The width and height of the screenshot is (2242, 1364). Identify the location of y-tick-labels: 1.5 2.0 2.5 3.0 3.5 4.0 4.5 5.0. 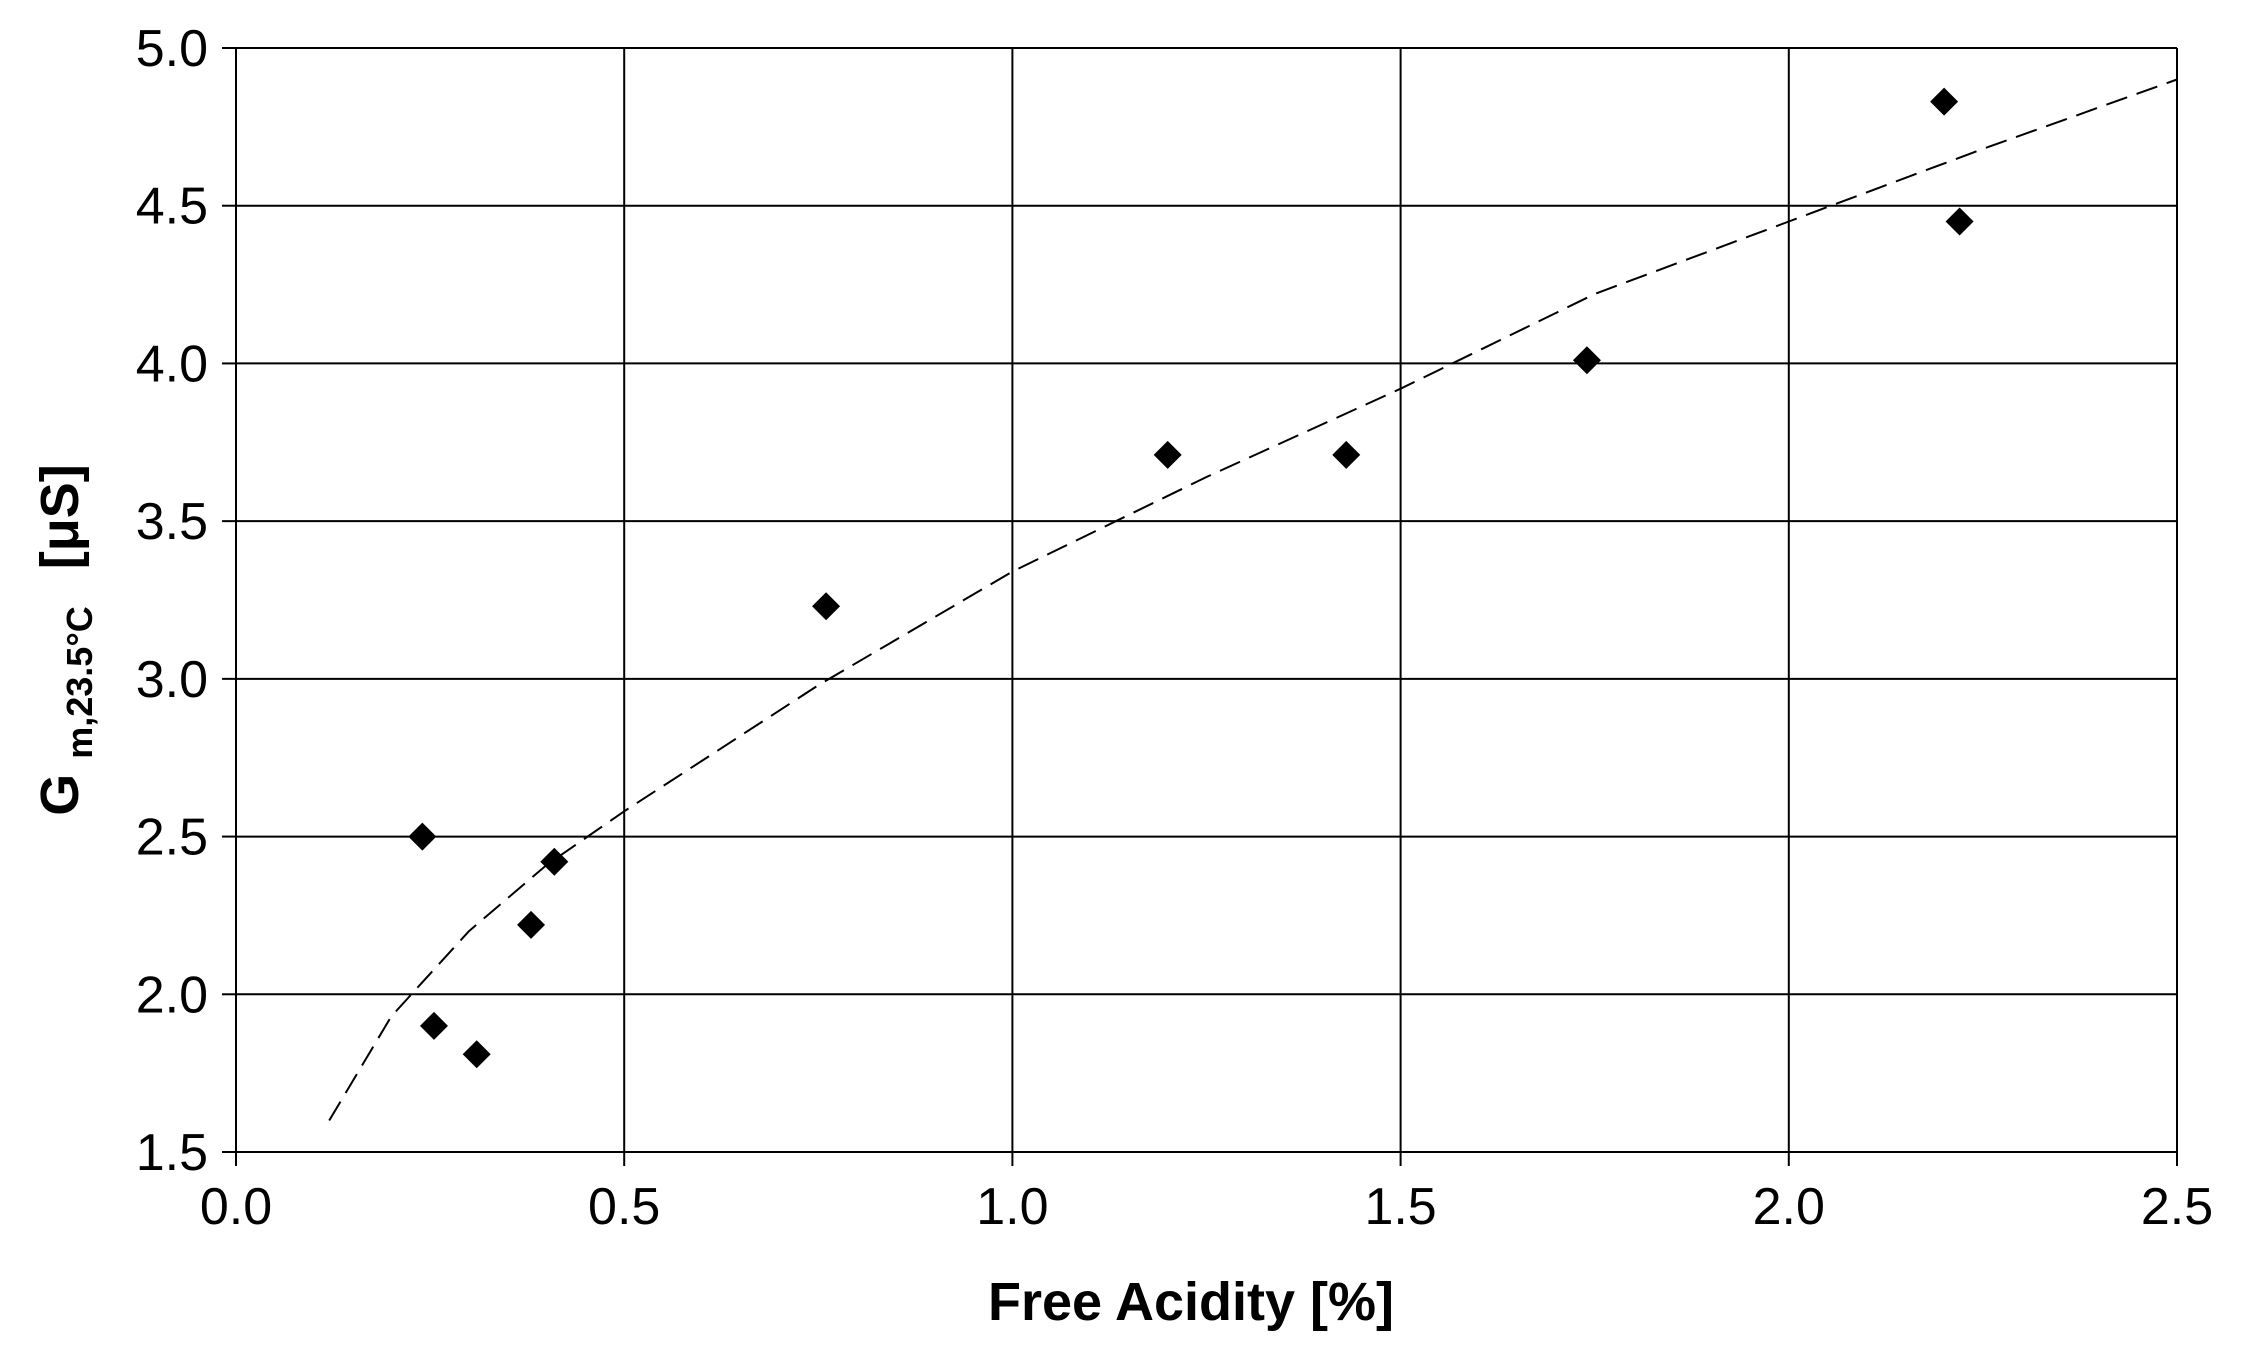
(172, 601).